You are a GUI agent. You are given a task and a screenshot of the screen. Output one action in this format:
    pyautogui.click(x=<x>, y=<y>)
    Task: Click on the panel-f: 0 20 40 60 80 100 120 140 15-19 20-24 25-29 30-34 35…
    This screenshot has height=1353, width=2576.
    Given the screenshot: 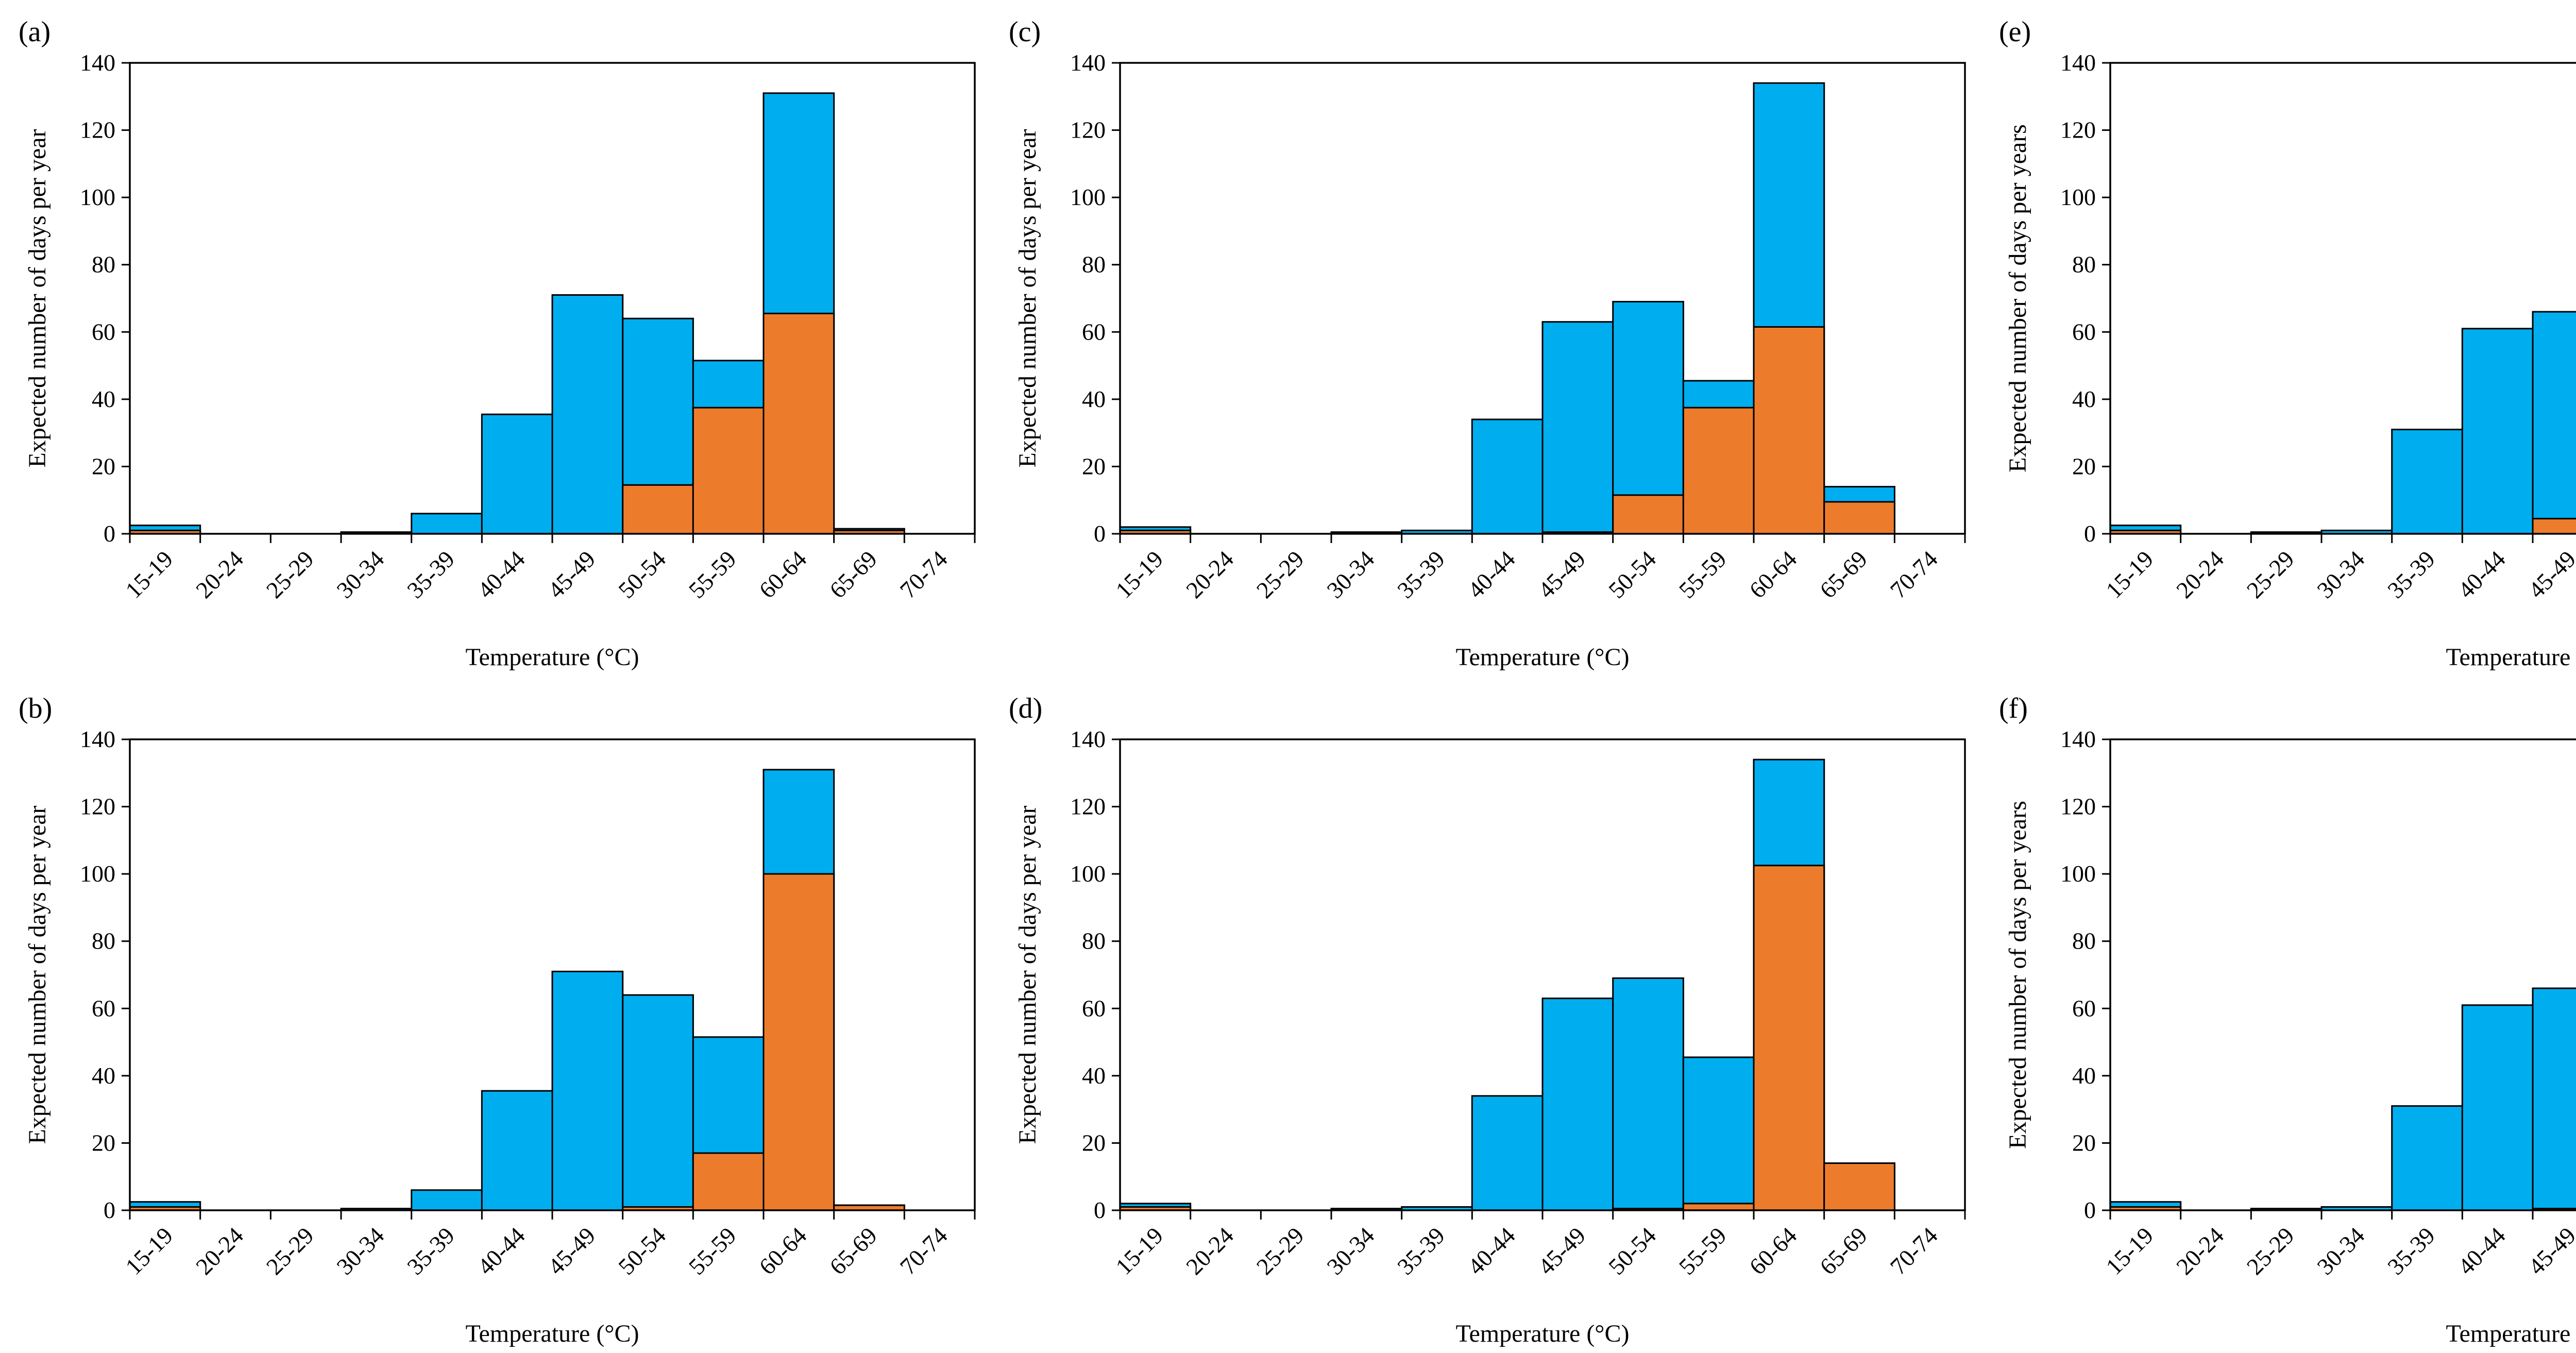 What is the action you would take?
    pyautogui.click(x=2278, y=1014)
    